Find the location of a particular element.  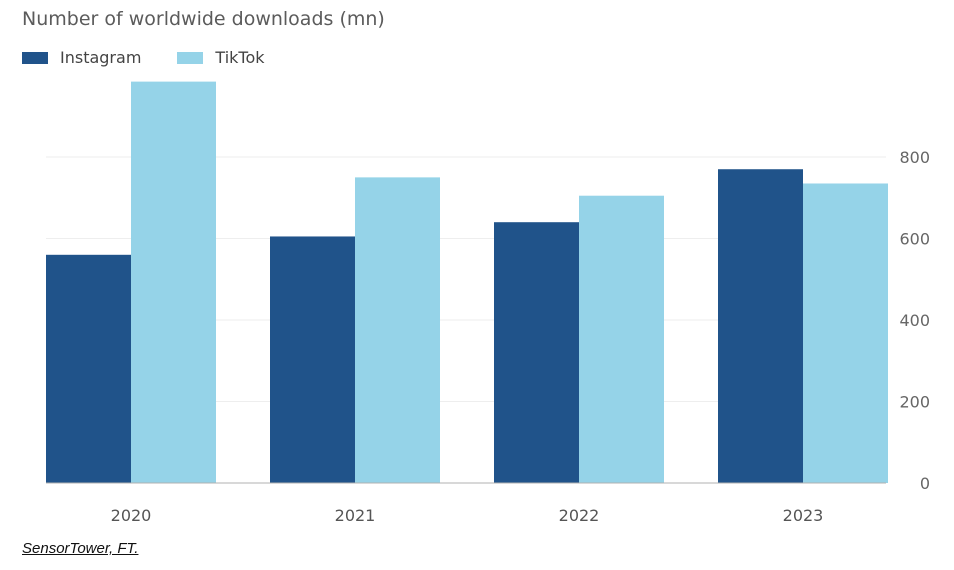

legend-item-instagram: Instagram is located at coordinates (81, 57).